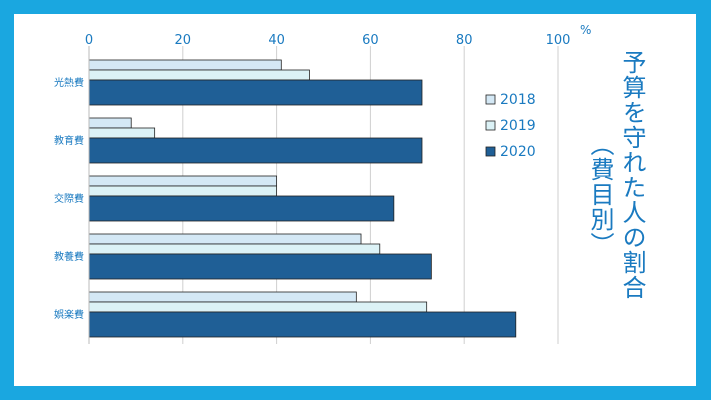 The height and width of the screenshot is (400, 711). Describe the element at coordinates (69, 82) in the screenshot. I see `category-label: 光熱費` at that location.